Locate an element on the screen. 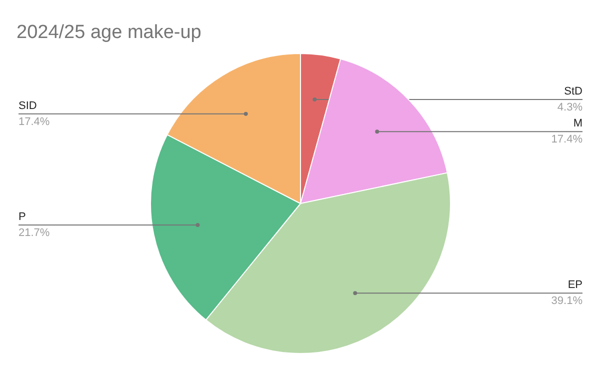 The height and width of the screenshot is (371, 600). slice-label: EP is located at coordinates (575, 285).